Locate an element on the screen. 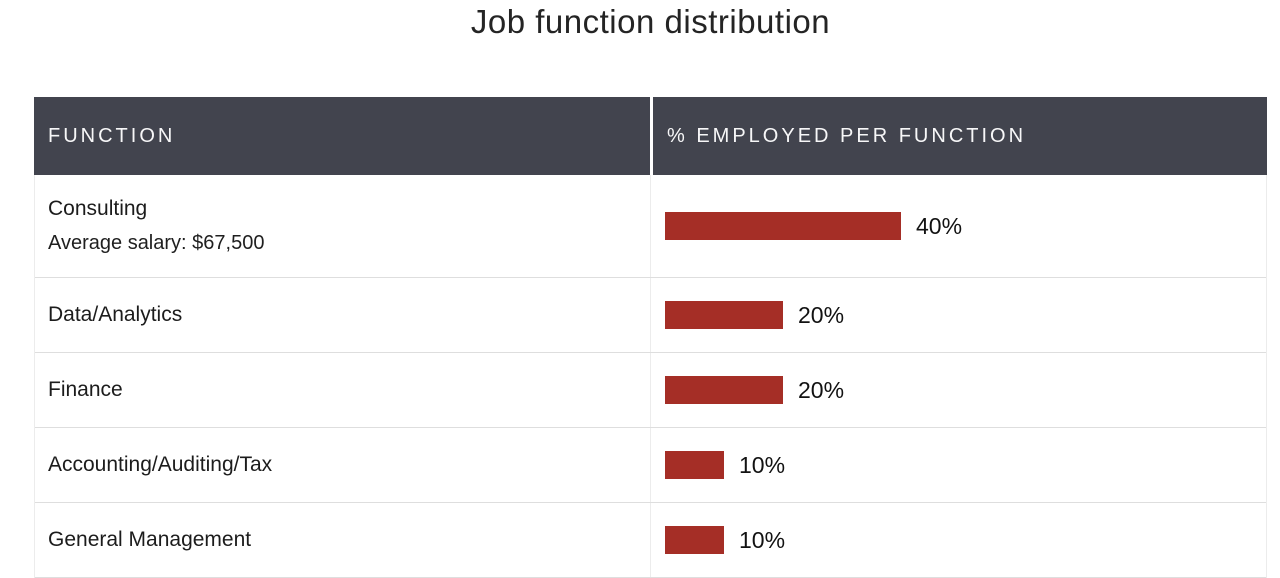  function-cell: General Management is located at coordinates (342, 540).